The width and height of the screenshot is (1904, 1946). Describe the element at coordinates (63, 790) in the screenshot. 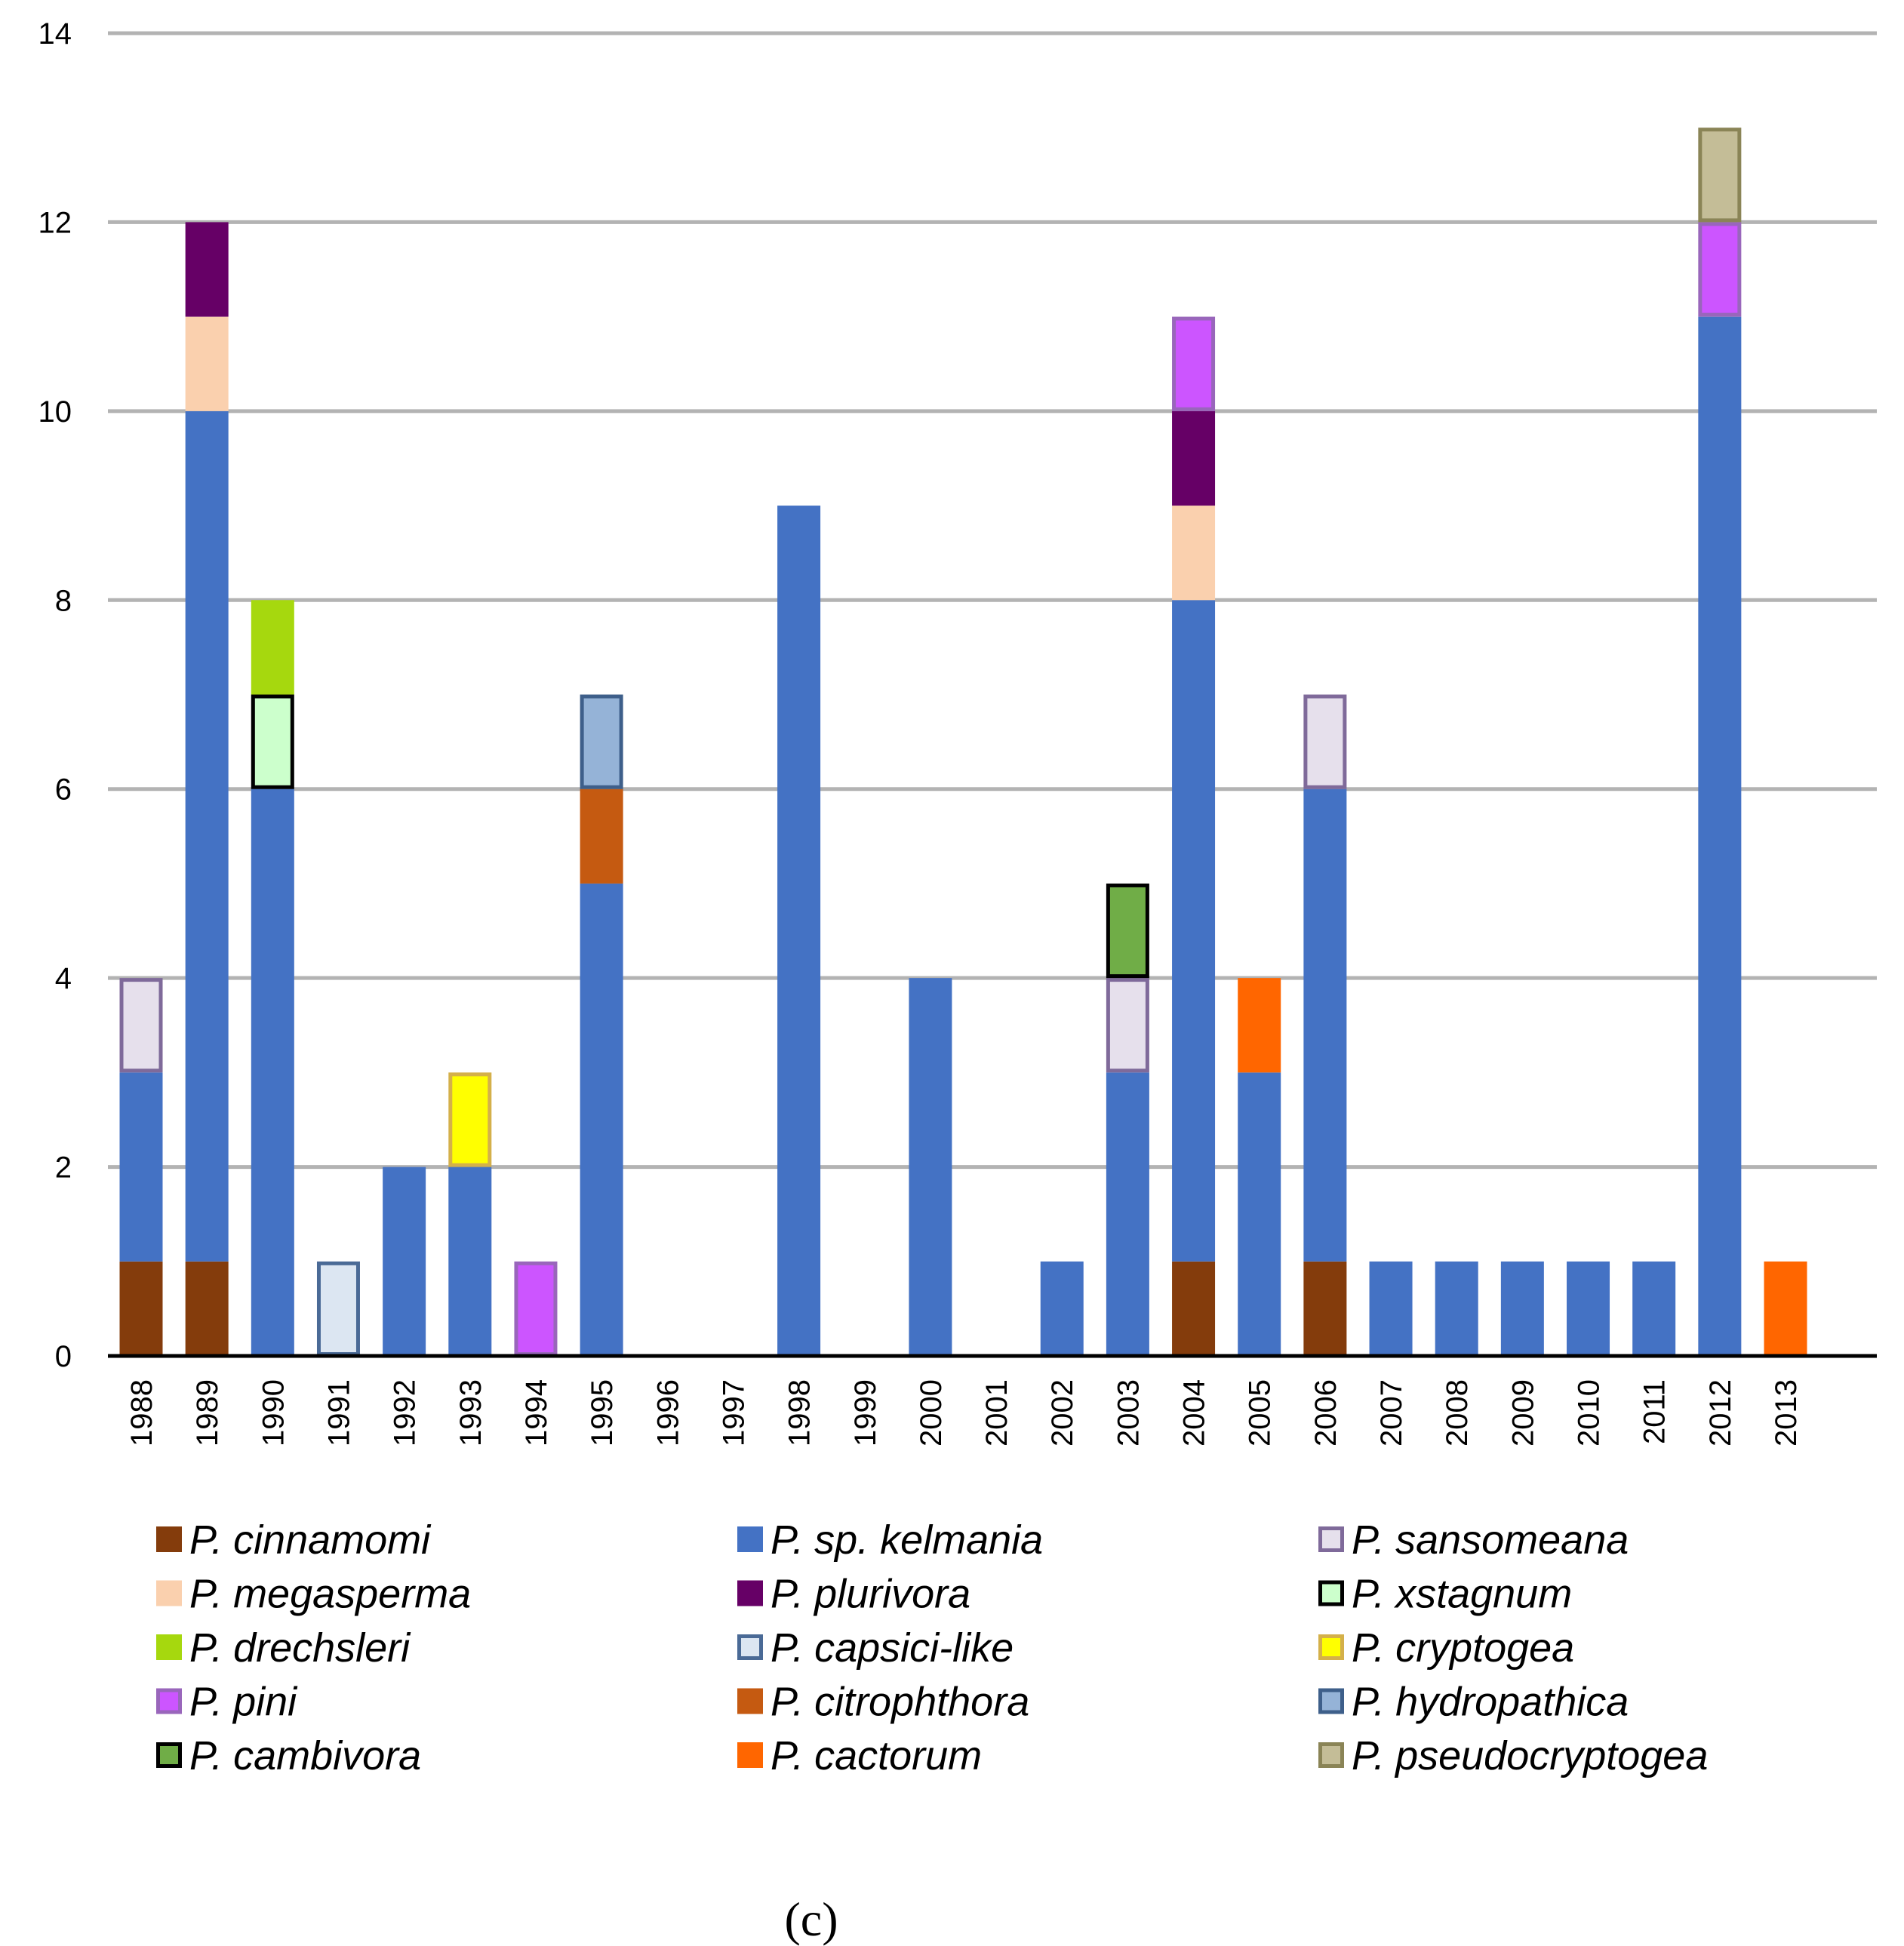

I see `y-tick-label-6: 6` at that location.